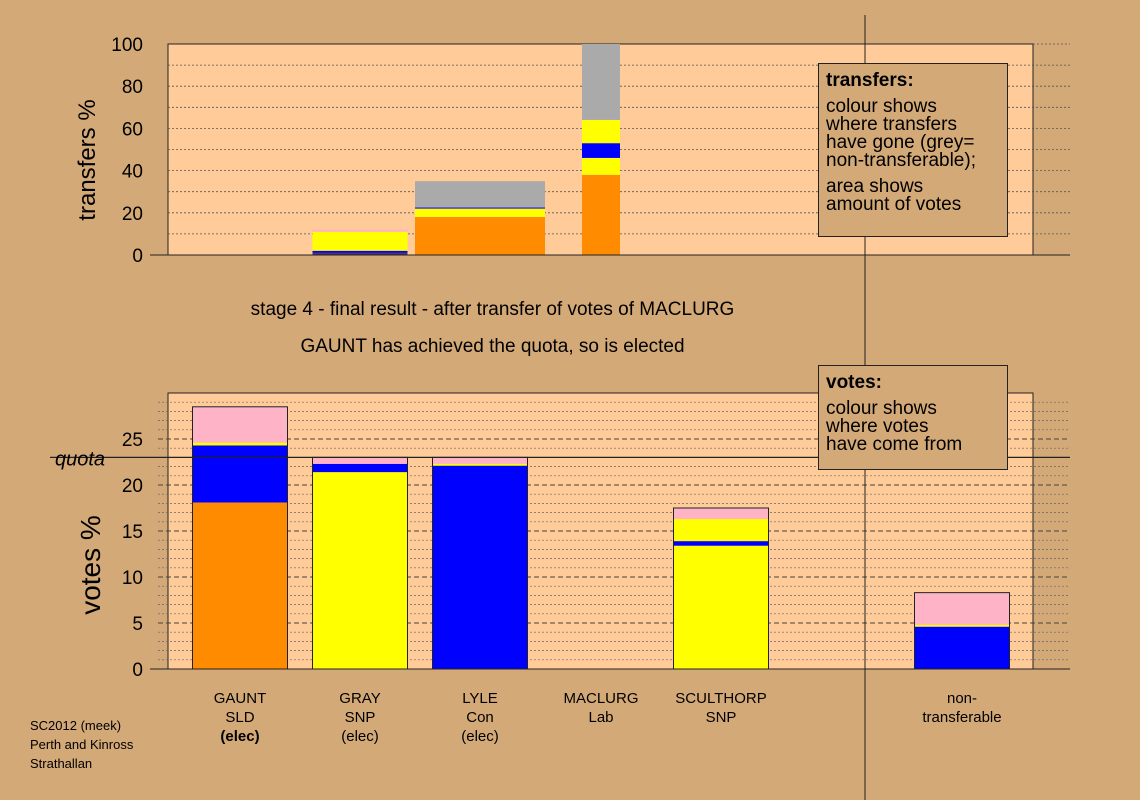  I want to click on candidate-label: GRAY SNP (elec), so click(359, 717).